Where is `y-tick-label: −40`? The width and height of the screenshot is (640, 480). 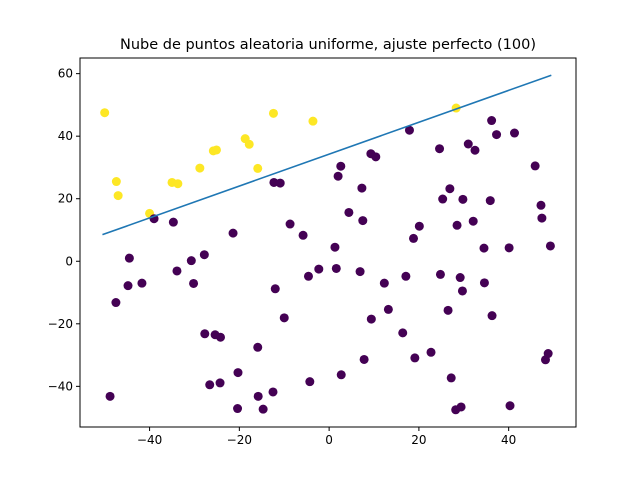 y-tick-label: −40 is located at coordinates (60, 386).